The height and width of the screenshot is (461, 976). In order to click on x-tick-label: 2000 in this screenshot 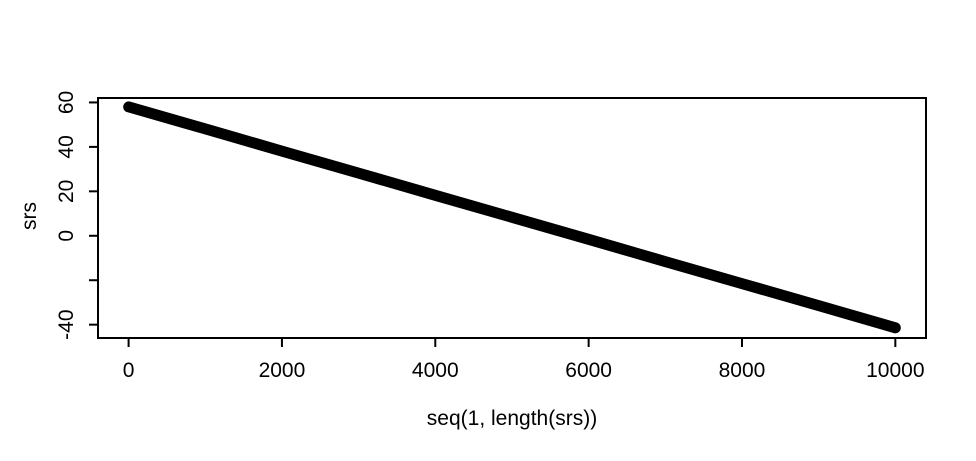, I will do `click(282, 370)`.